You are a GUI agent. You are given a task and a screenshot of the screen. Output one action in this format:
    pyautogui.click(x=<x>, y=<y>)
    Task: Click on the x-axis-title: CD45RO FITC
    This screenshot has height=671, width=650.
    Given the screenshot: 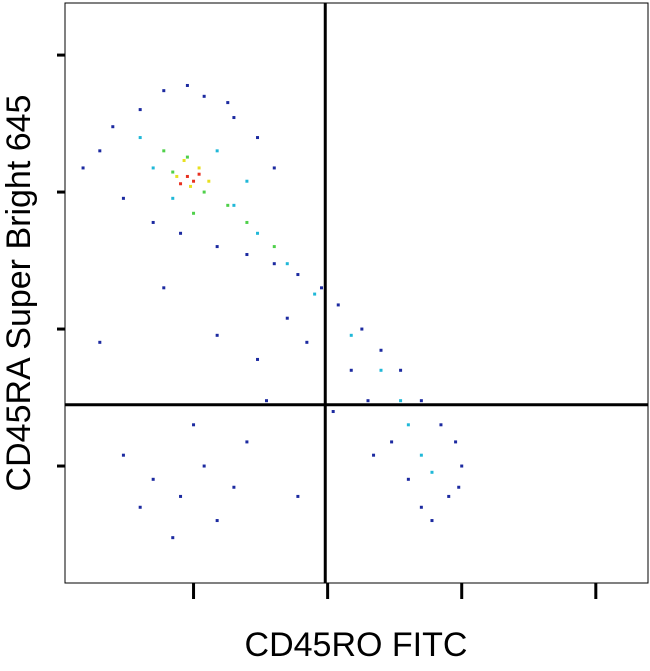 What is the action you would take?
    pyautogui.click(x=356, y=645)
    